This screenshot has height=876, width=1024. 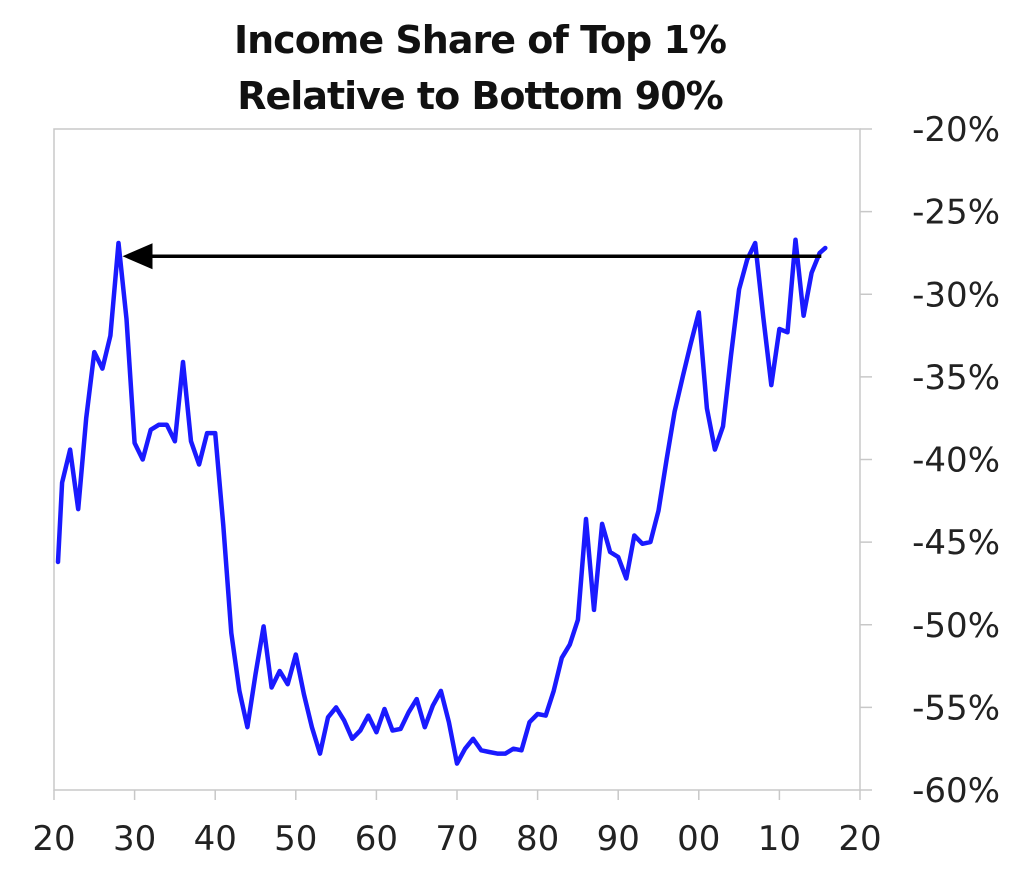 What do you see at coordinates (295, 839) in the screenshot?
I see `x-tick-label: 50` at bounding box center [295, 839].